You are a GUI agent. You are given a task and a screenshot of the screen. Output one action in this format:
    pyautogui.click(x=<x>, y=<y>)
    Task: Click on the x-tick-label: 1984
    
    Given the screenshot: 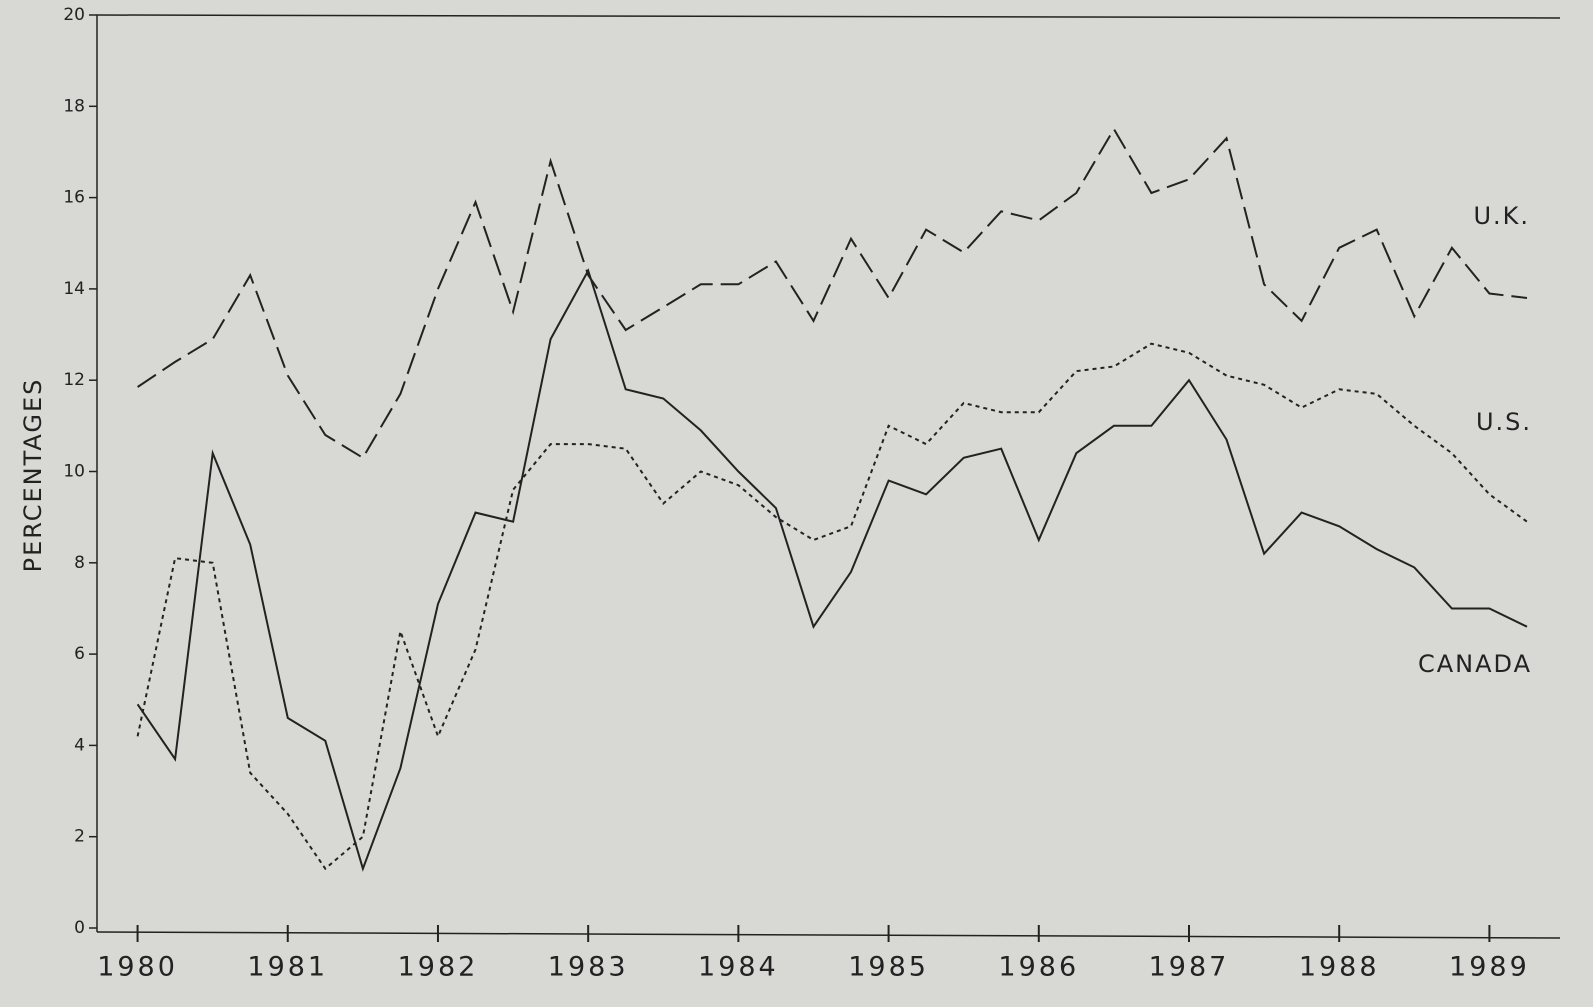 What is the action you would take?
    pyautogui.click(x=738, y=967)
    